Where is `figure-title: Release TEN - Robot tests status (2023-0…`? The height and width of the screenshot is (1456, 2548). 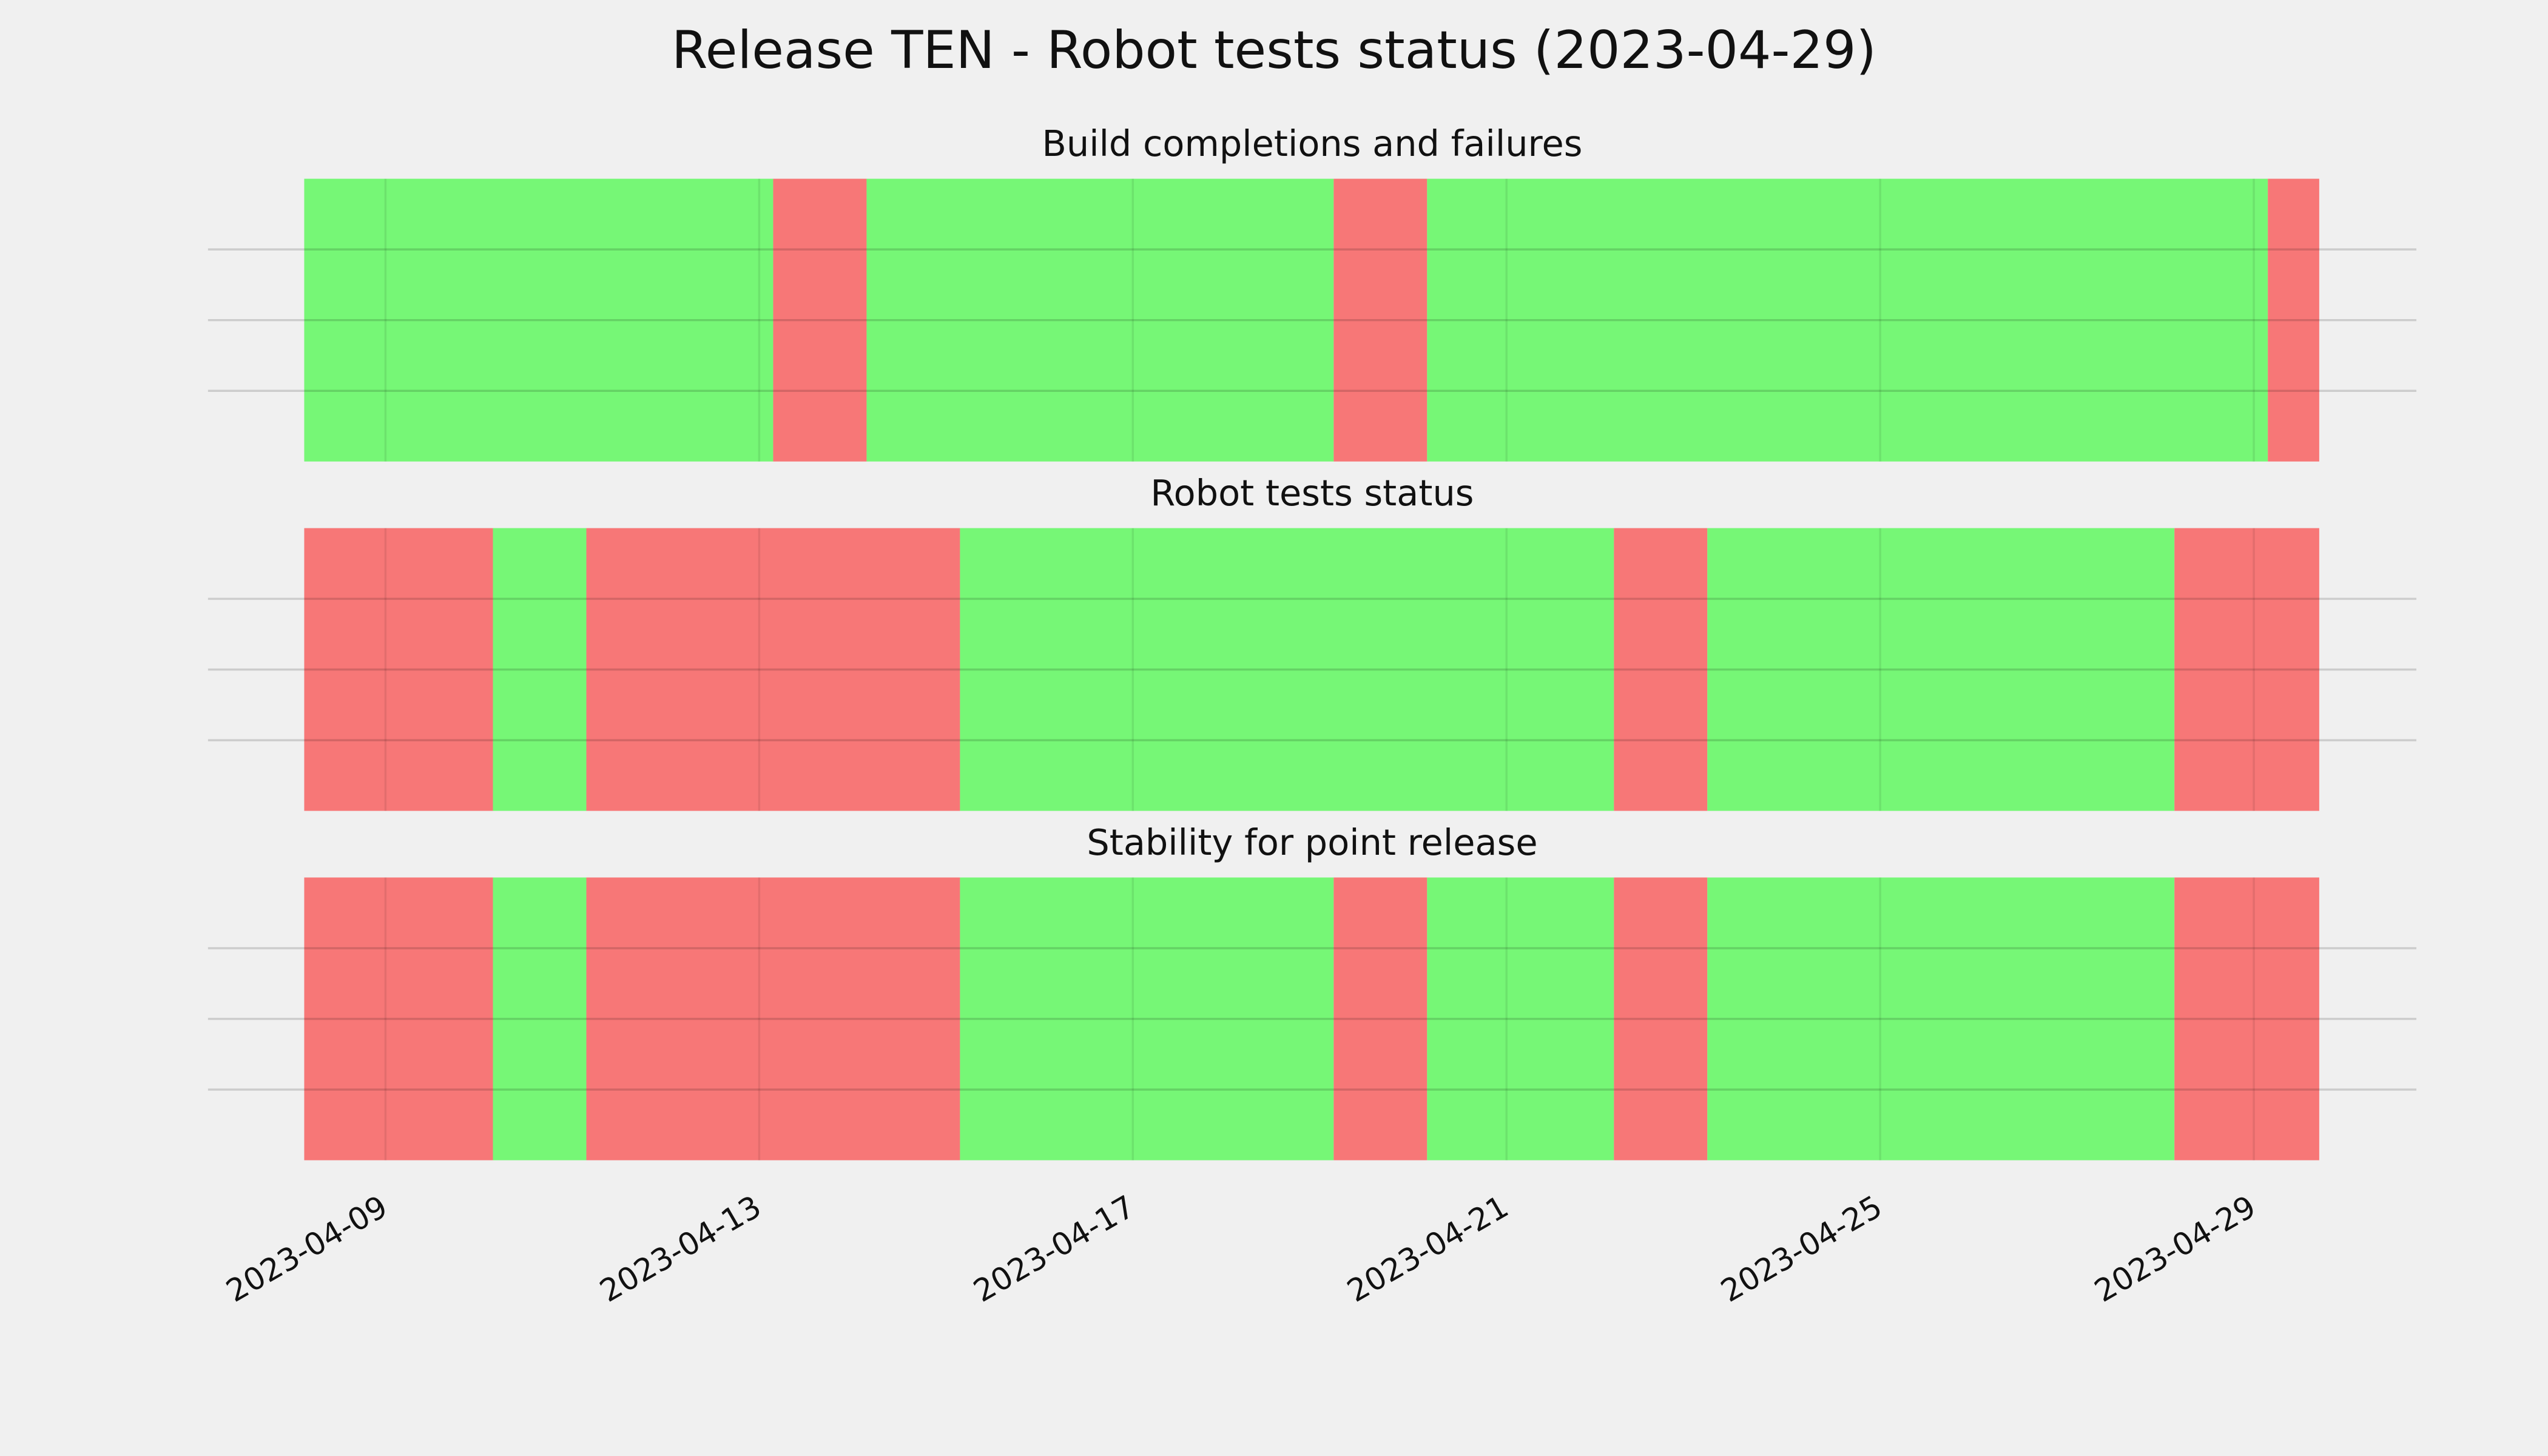 figure-title: Release TEN - Robot tests status (2023-0… is located at coordinates (1274, 50).